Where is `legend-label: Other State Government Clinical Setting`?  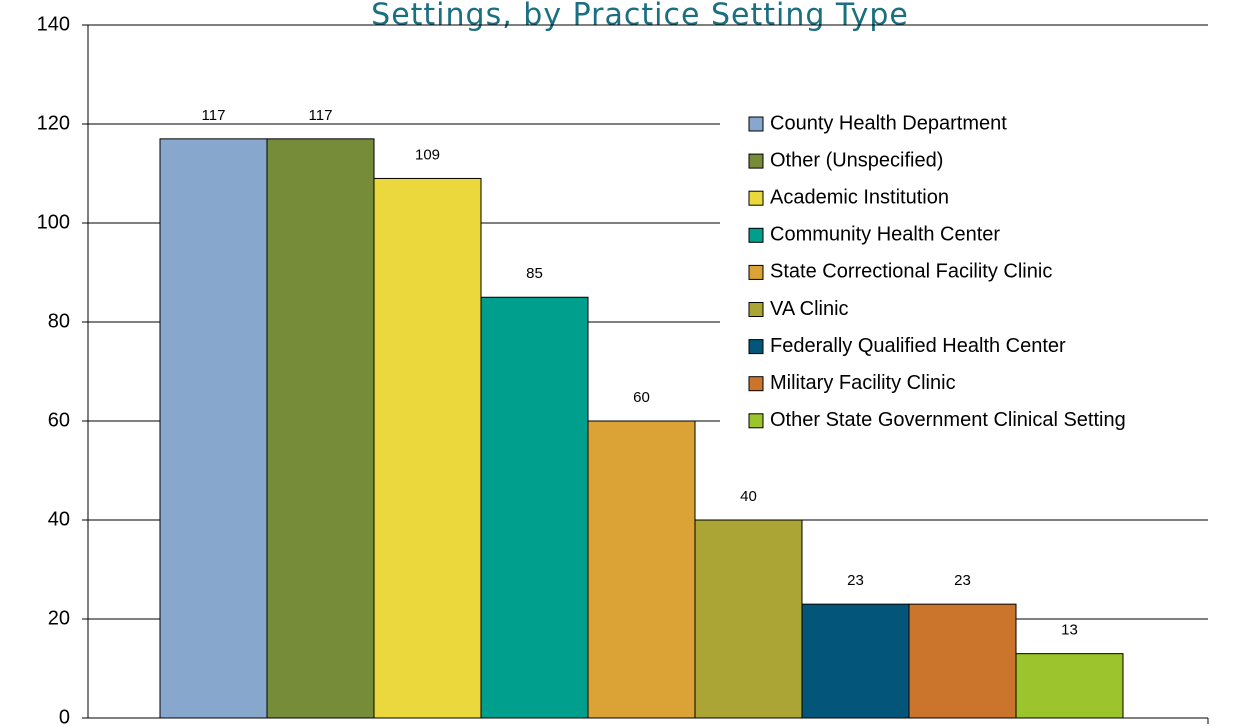 legend-label: Other State Government Clinical Setting is located at coordinates (948, 420).